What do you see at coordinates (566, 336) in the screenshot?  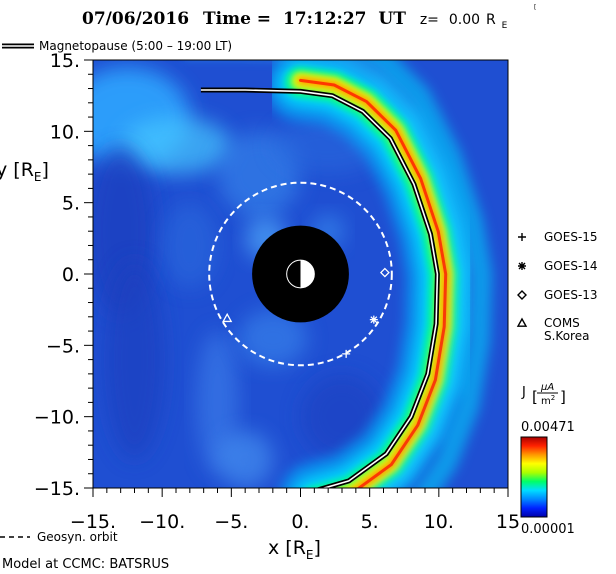 I see `satellite-legend-label-2: S.Korea` at bounding box center [566, 336].